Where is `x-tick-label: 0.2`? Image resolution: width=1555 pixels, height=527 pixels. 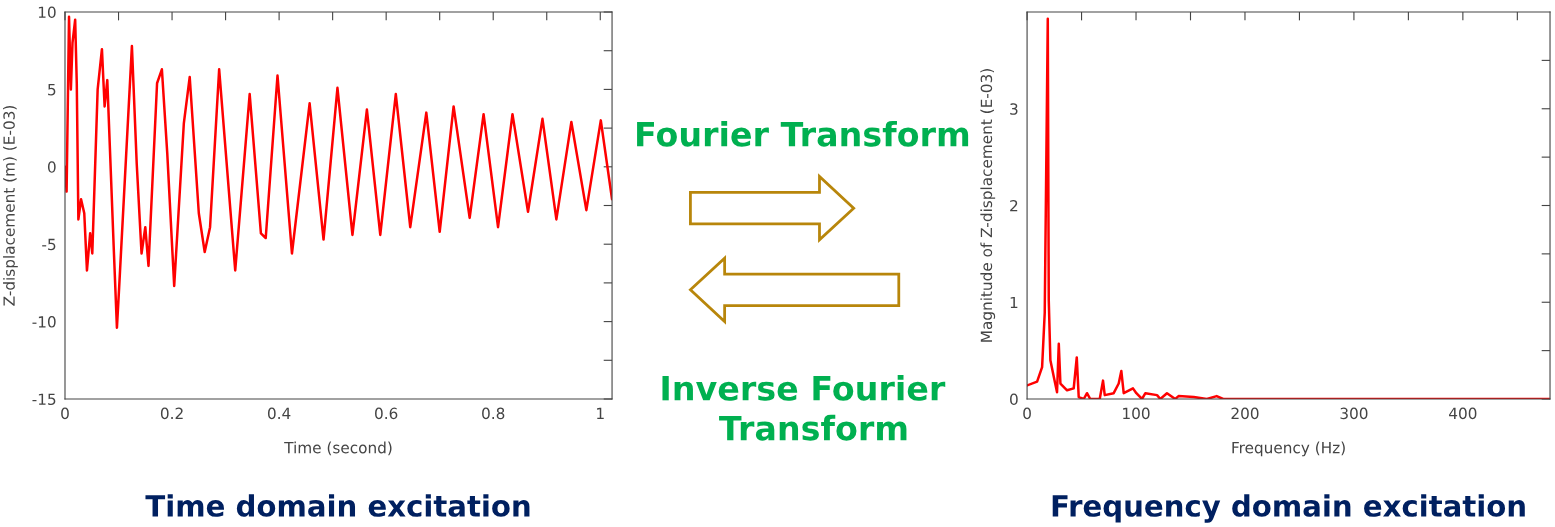 x-tick-label: 0.2 is located at coordinates (171, 413).